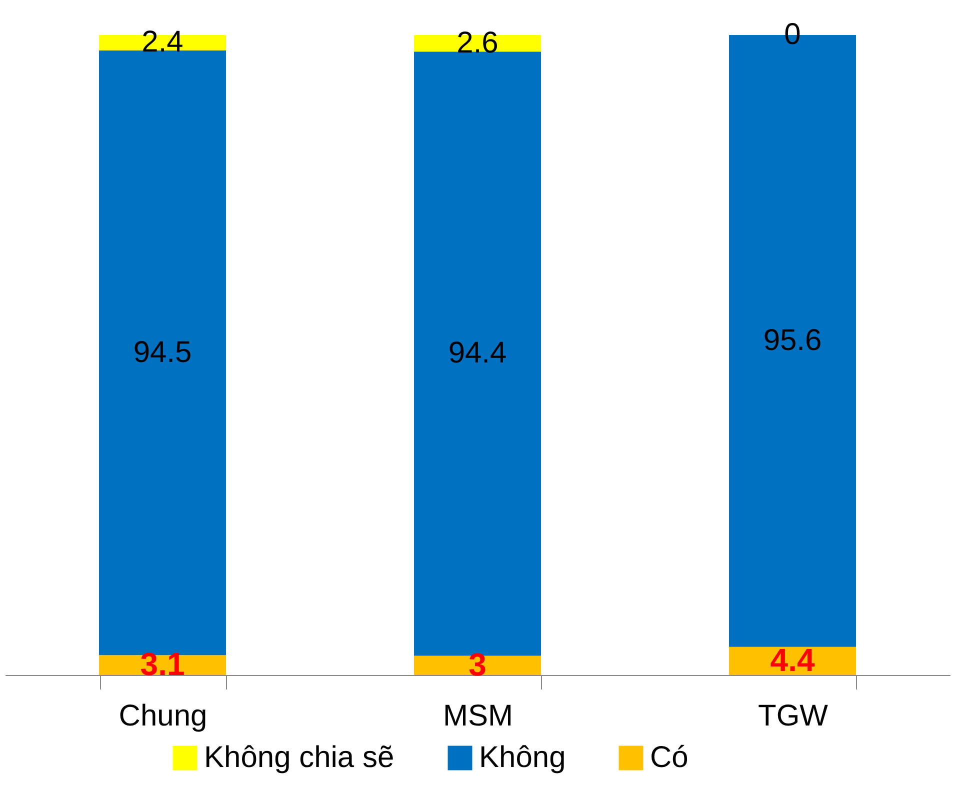 The image size is (955, 792). What do you see at coordinates (163, 716) in the screenshot?
I see `x-tick-label: Chung` at bounding box center [163, 716].